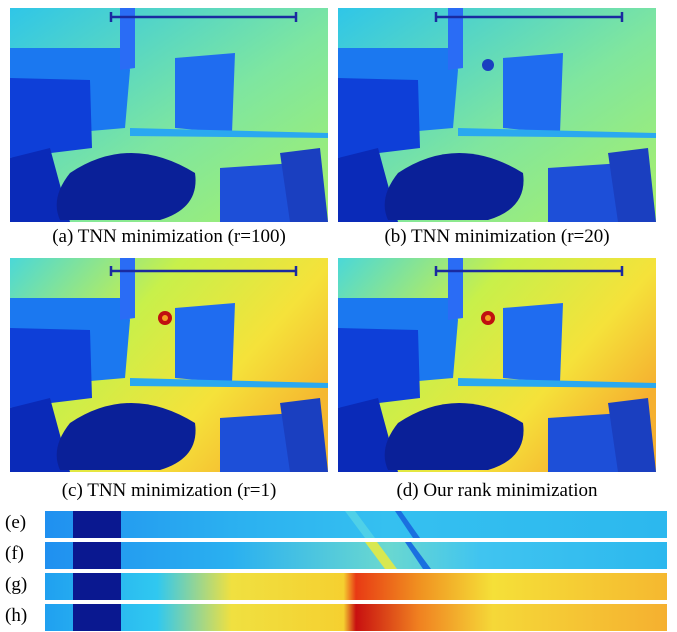 This screenshot has height=632, width=677. I want to click on scanline-d, so click(529, 271).